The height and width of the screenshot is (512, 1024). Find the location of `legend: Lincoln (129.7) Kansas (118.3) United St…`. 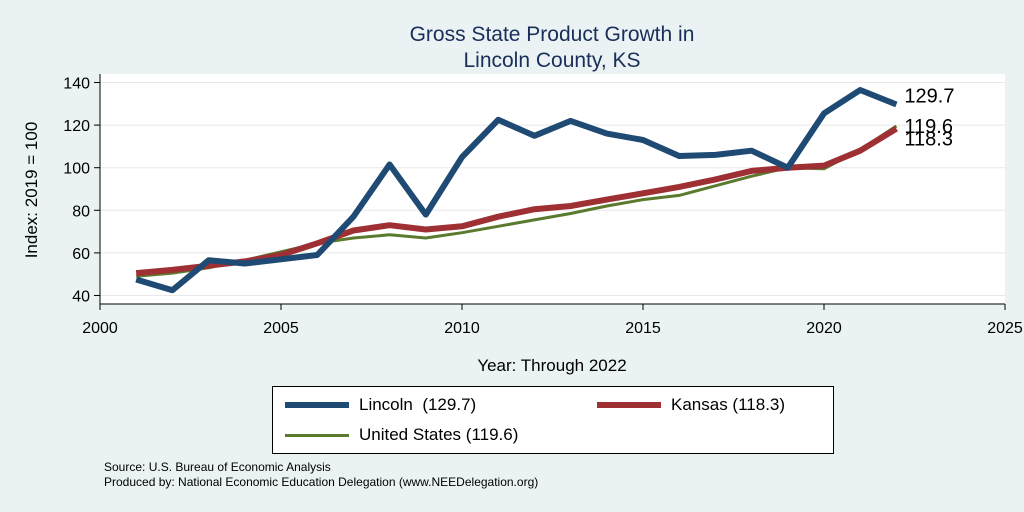

legend: Lincoln (129.7) Kansas (118.3) United St… is located at coordinates (553, 420).